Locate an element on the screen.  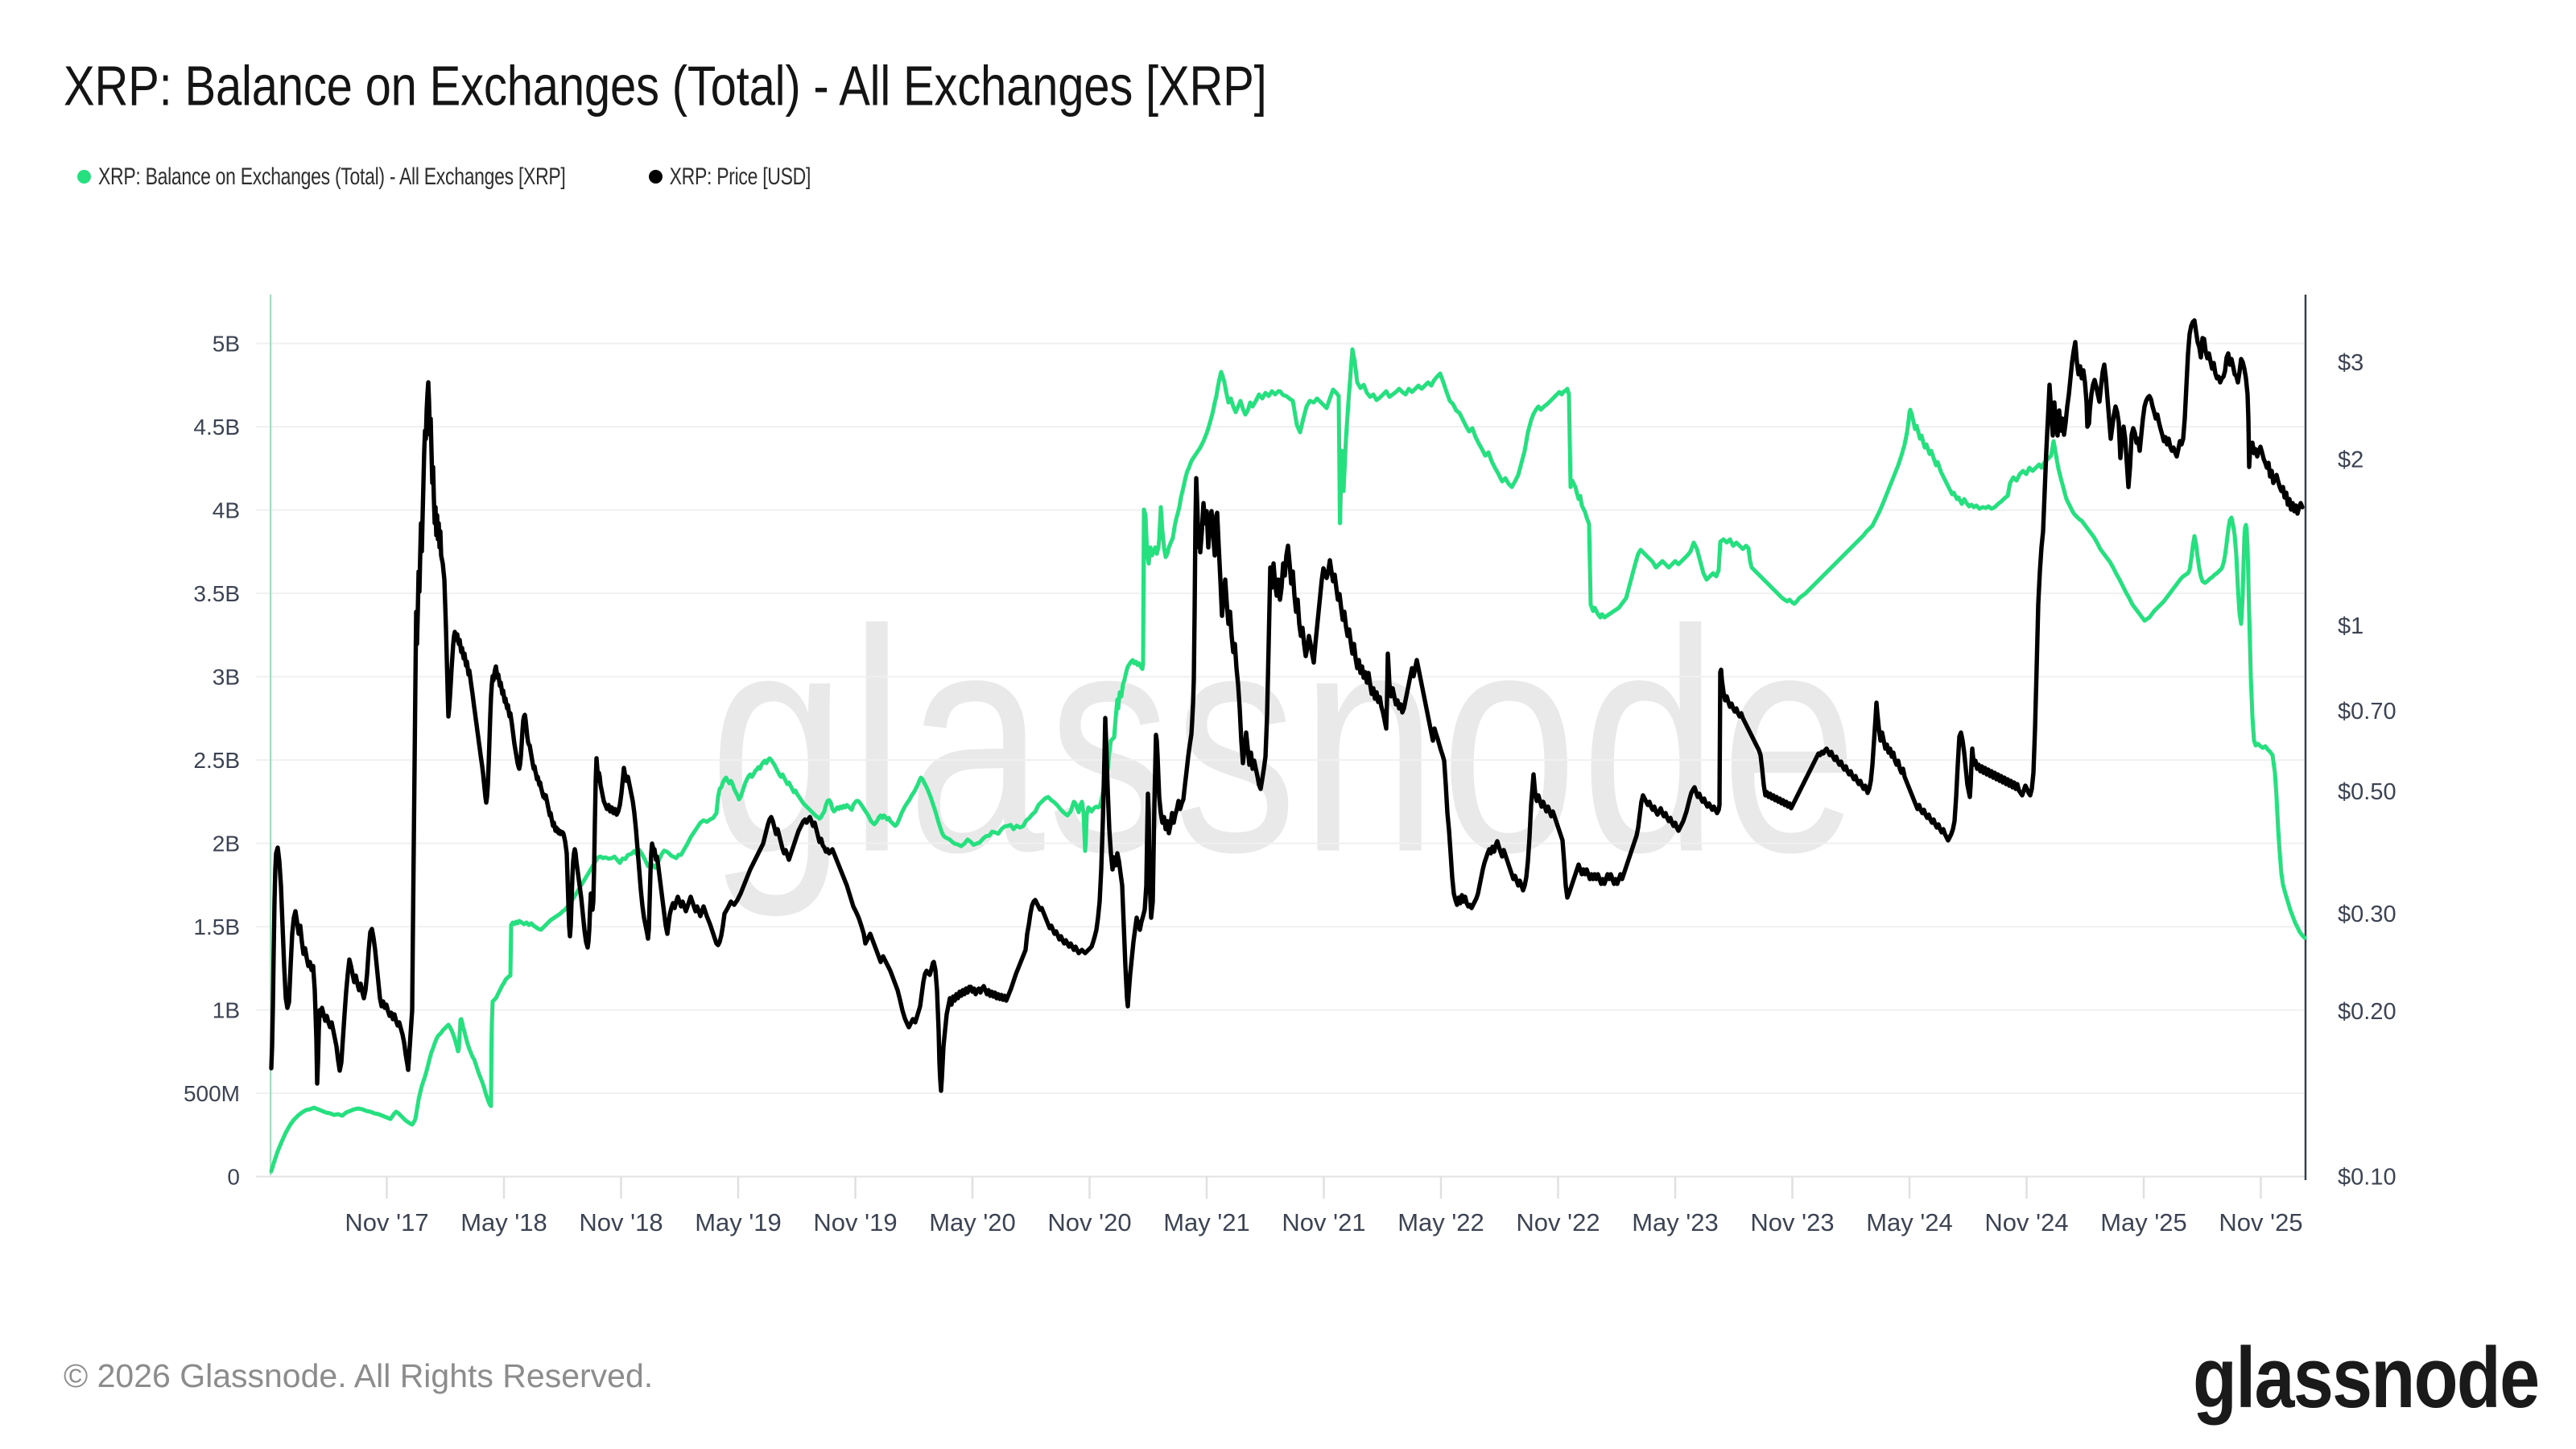
svg-text: 4.5B is located at coordinates (216, 427).